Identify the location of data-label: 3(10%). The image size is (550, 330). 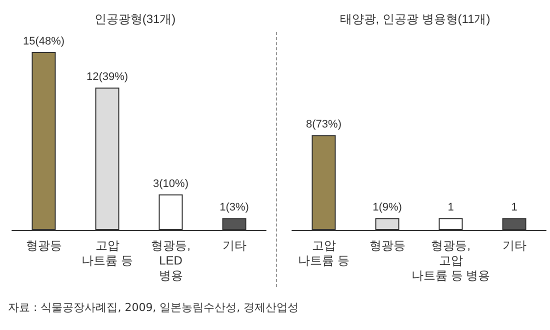
(170, 184).